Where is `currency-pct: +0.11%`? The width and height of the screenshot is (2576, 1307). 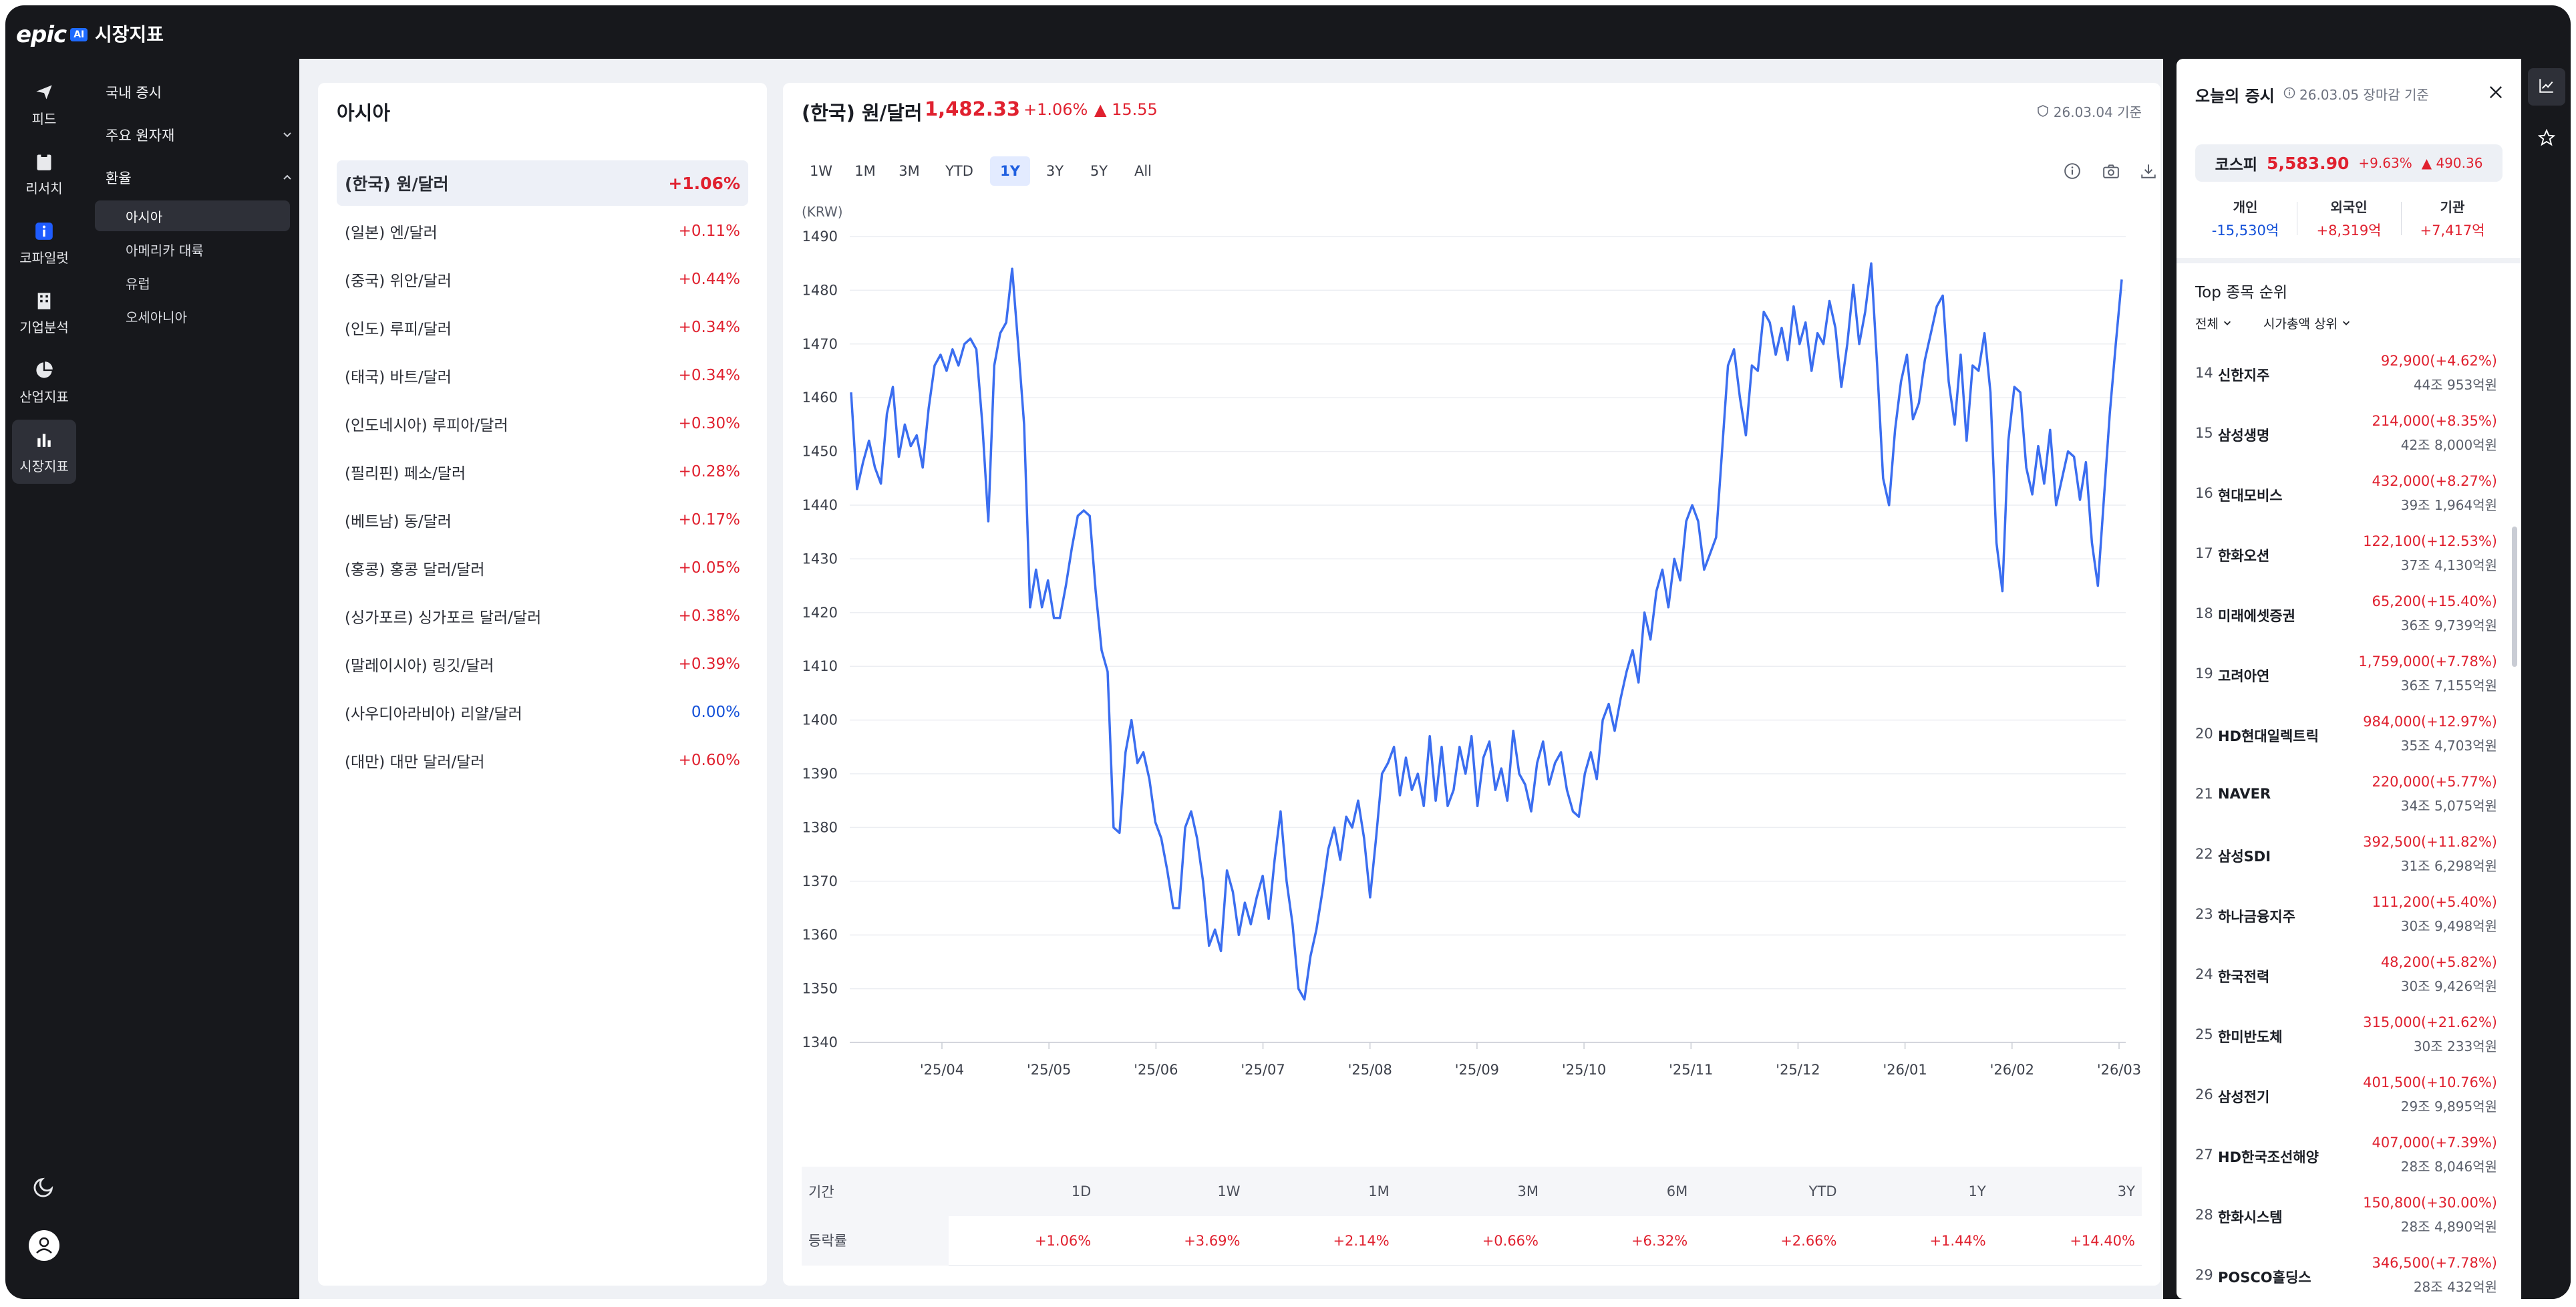
currency-pct: +0.11% is located at coordinates (709, 231).